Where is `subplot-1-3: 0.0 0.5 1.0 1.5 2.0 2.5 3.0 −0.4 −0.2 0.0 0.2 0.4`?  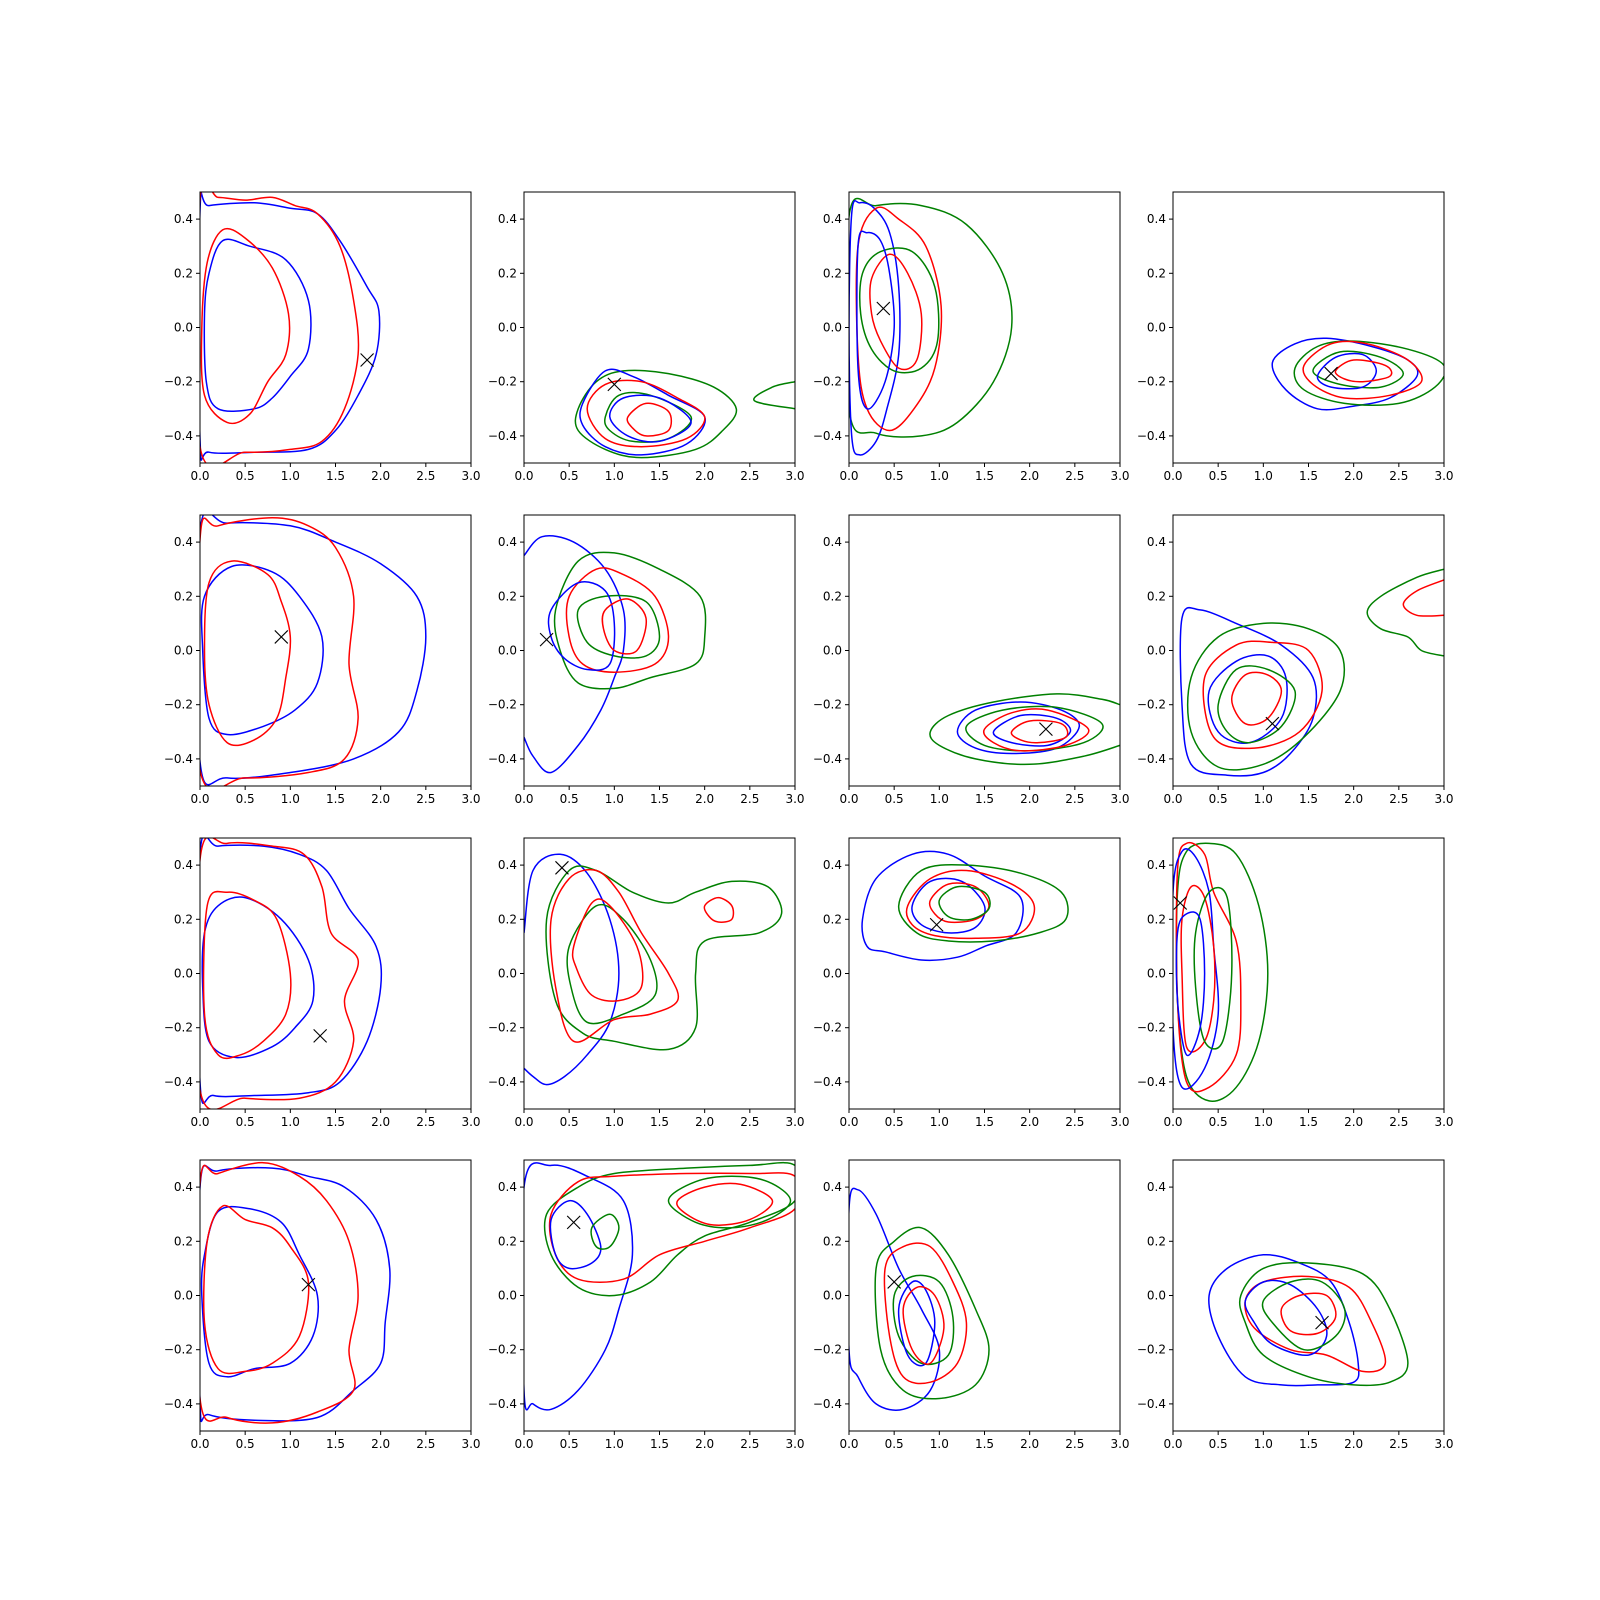 subplot-1-3: 0.0 0.5 1.0 1.5 2.0 2.5 3.0 −0.4 −0.2 0.0 0.2 0.4 is located at coordinates (971, 337).